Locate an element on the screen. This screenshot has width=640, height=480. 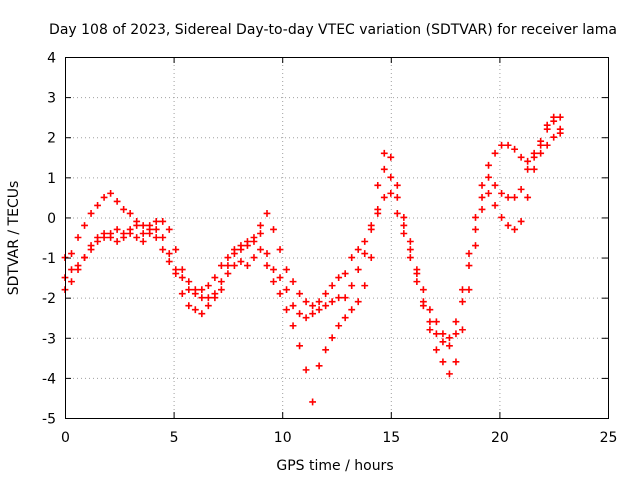
y-tick-label: -3 is located at coordinates (49, 339).